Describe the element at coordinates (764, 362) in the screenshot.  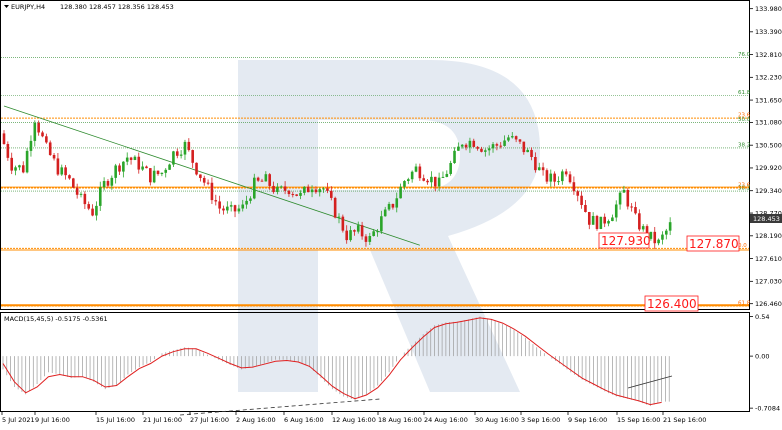
I see `macd-axis: 0.54 0.00 -0.7084` at that location.